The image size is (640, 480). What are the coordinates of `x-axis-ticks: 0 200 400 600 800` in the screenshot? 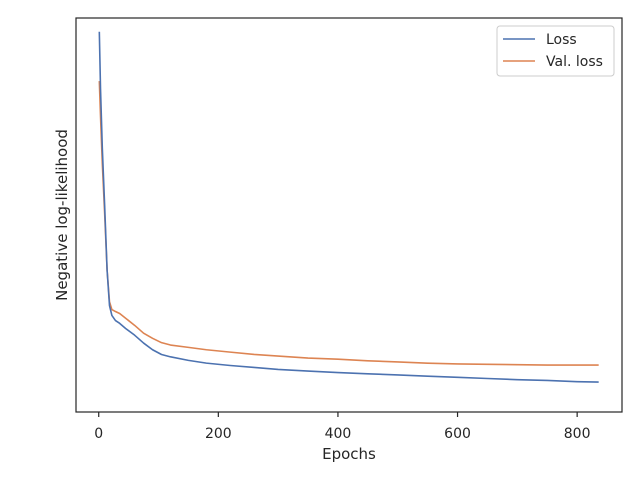 It's located at (342, 427).